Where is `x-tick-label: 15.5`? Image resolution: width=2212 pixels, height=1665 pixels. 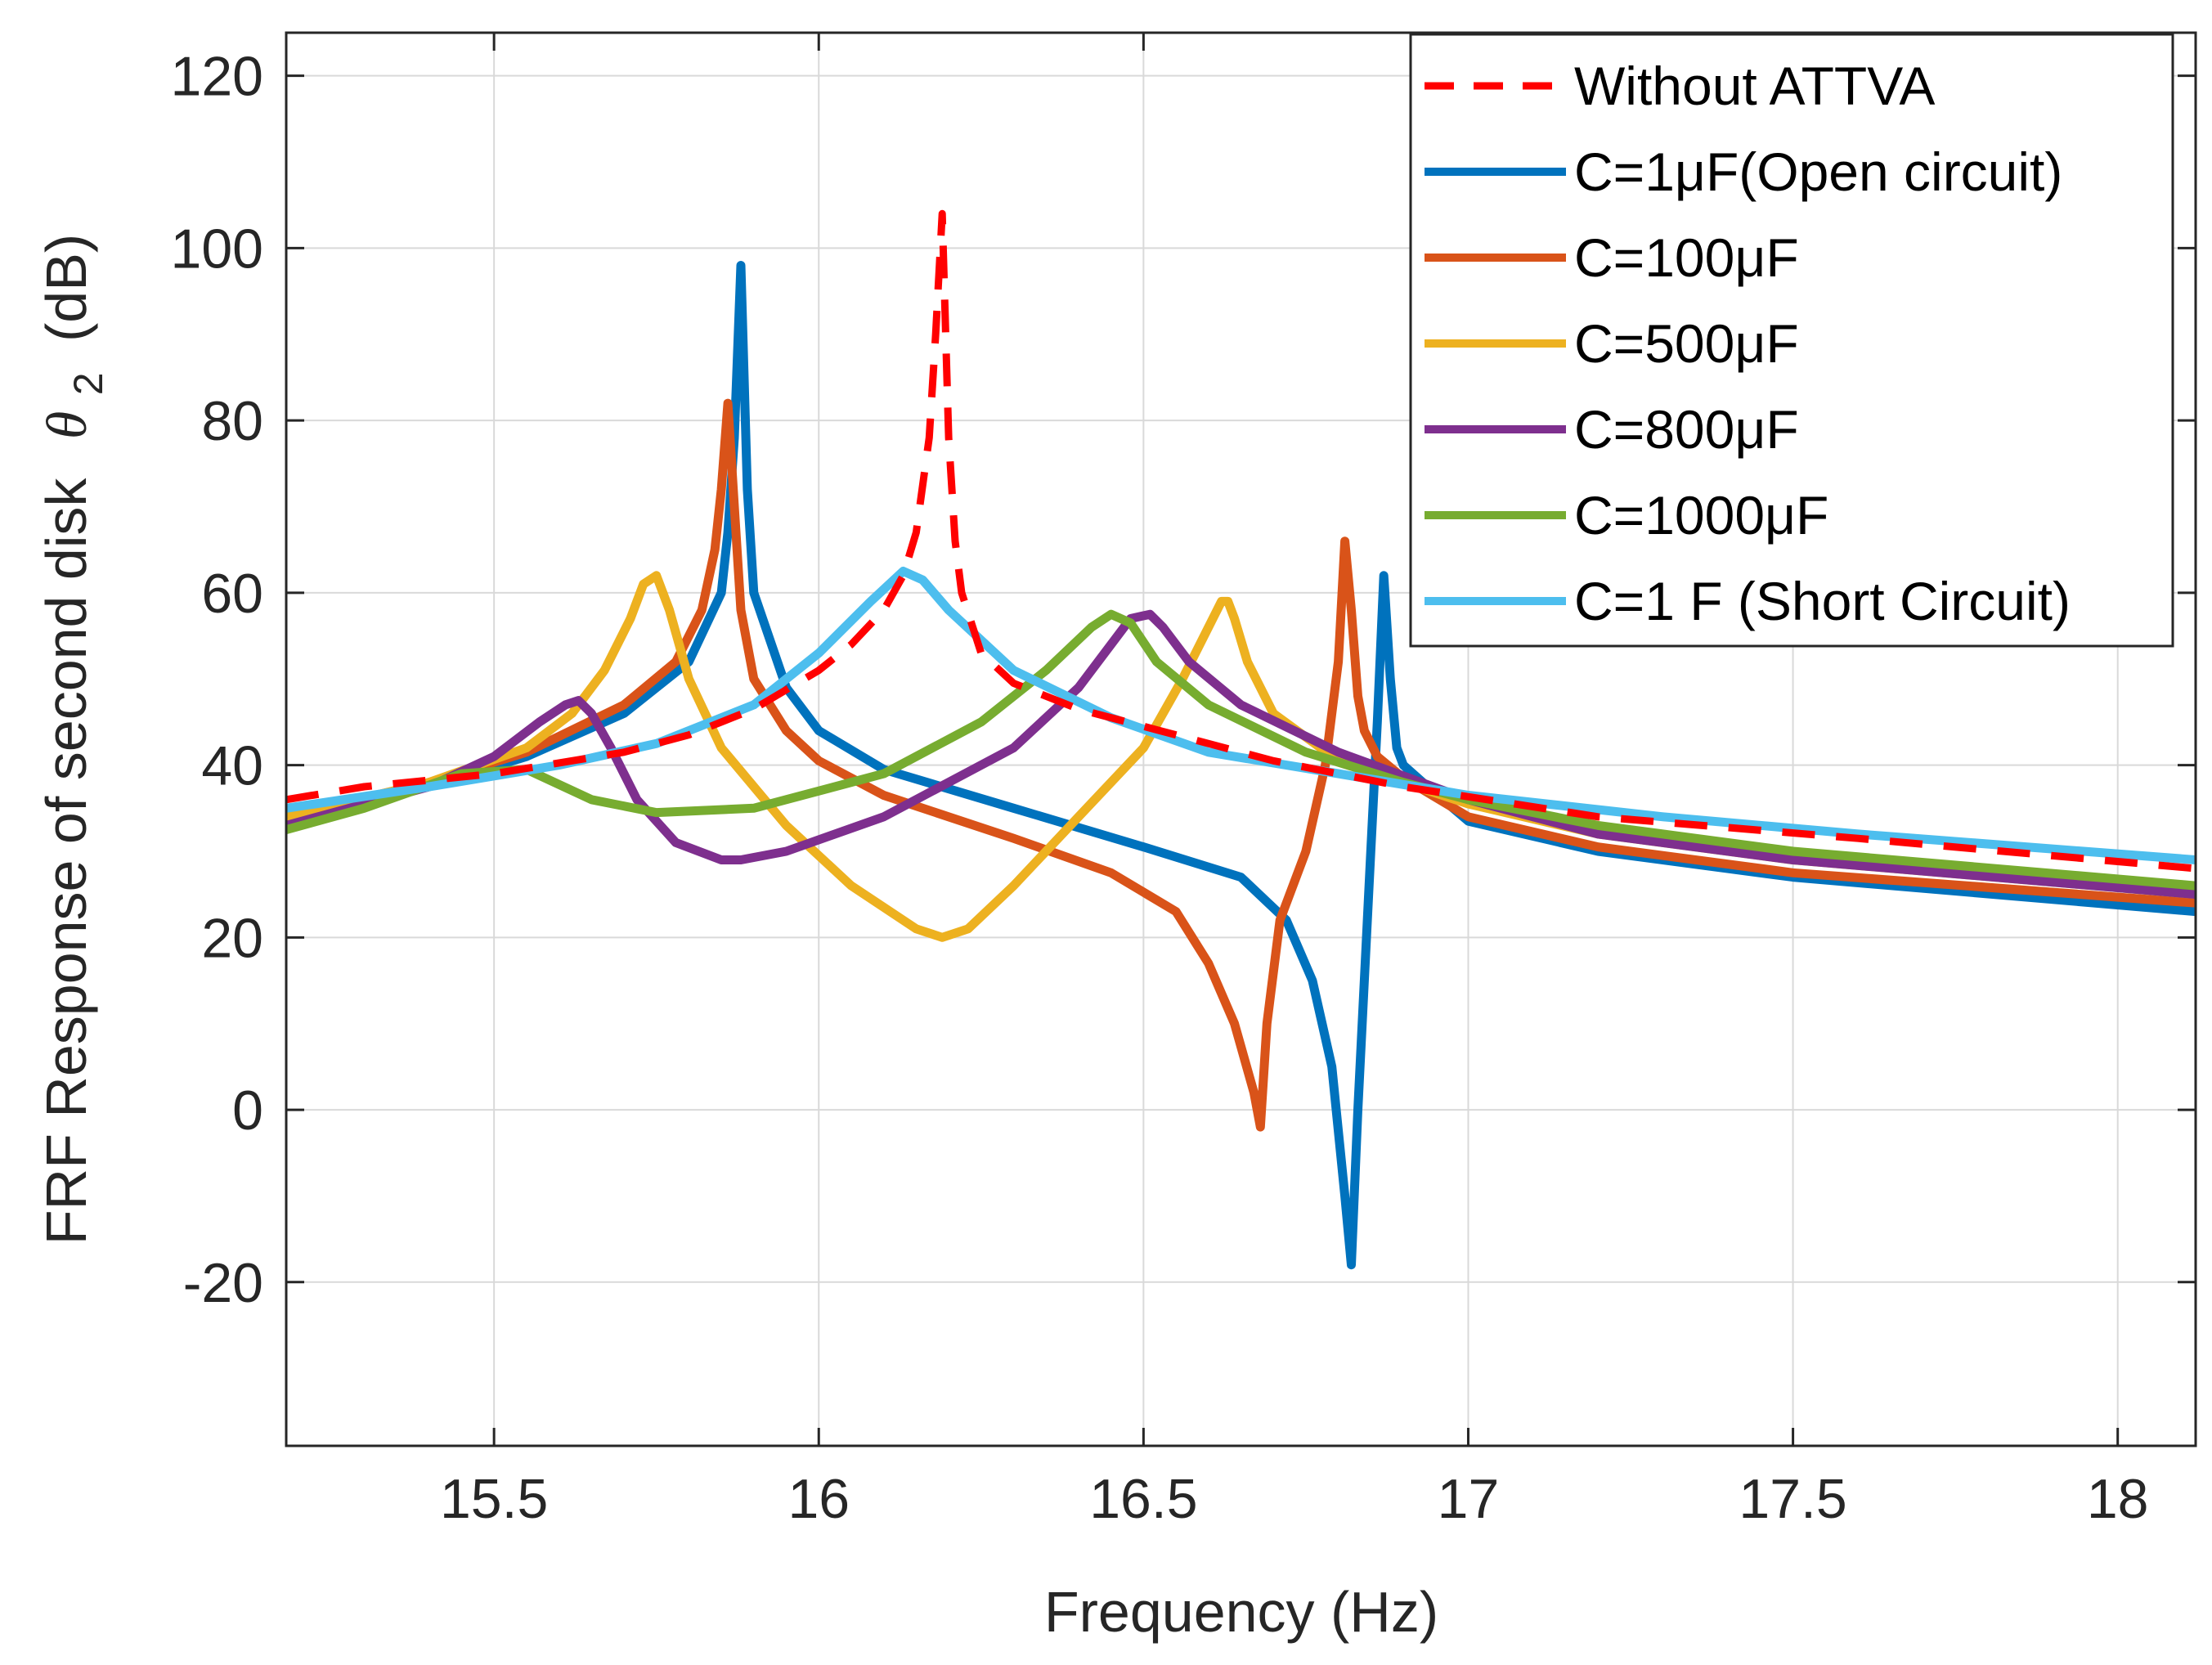 x-tick-label: 15.5 is located at coordinates (494, 1499).